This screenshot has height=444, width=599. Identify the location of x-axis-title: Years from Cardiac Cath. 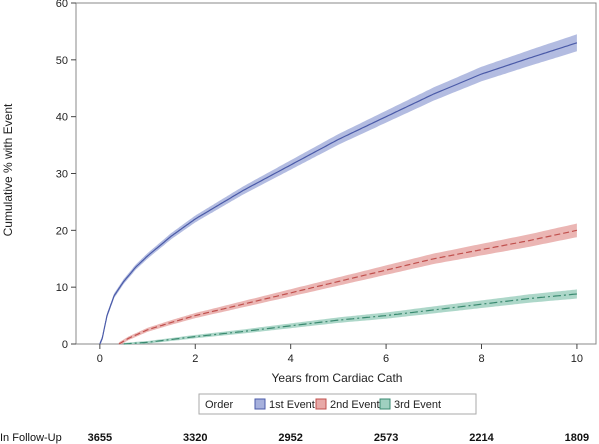
(337, 378).